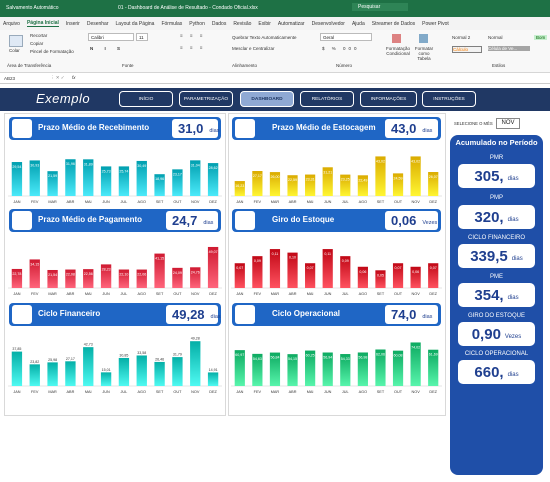  What do you see at coordinates (159, 259) in the screenshot?
I see `chart-data-label: 41,15` at bounding box center [159, 259].